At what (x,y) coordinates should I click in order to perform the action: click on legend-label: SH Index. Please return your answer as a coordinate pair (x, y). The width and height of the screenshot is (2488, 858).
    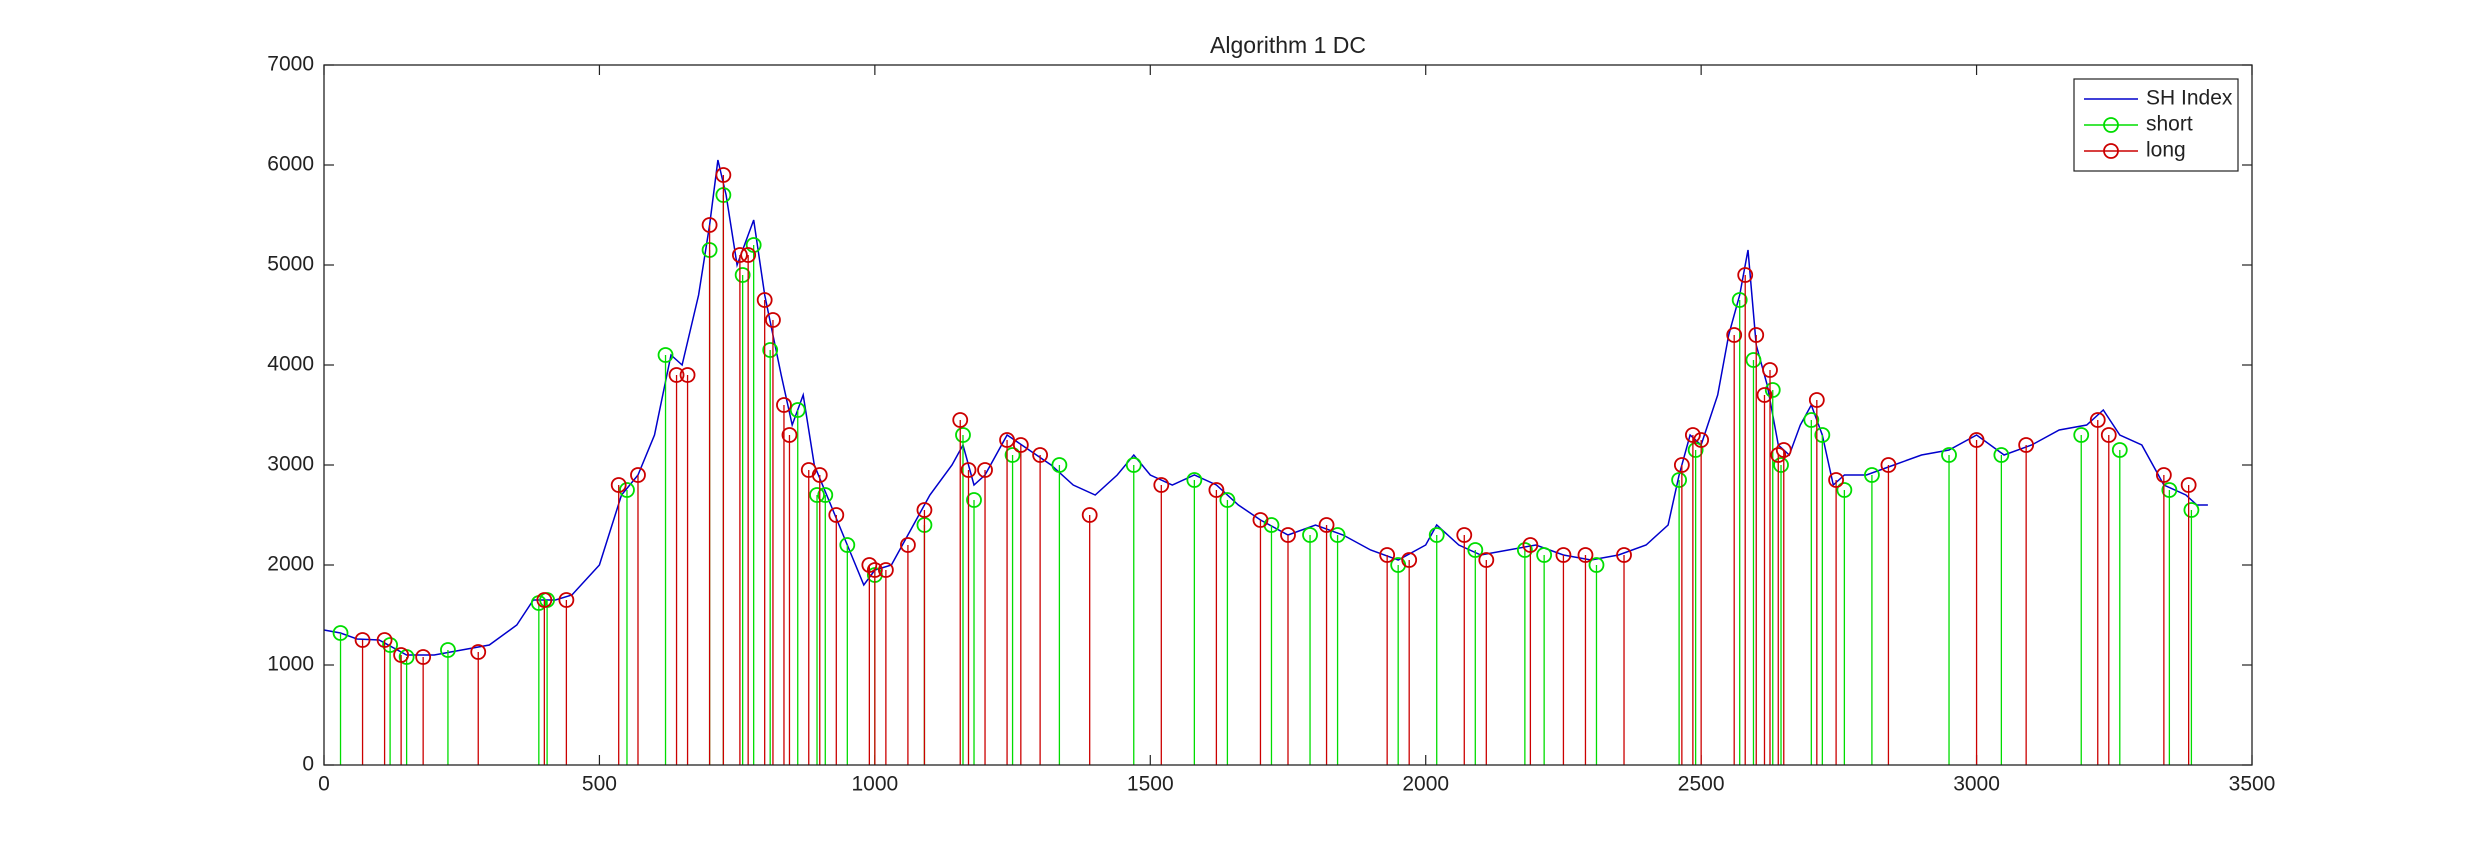
    Looking at the image, I should click on (2189, 98).